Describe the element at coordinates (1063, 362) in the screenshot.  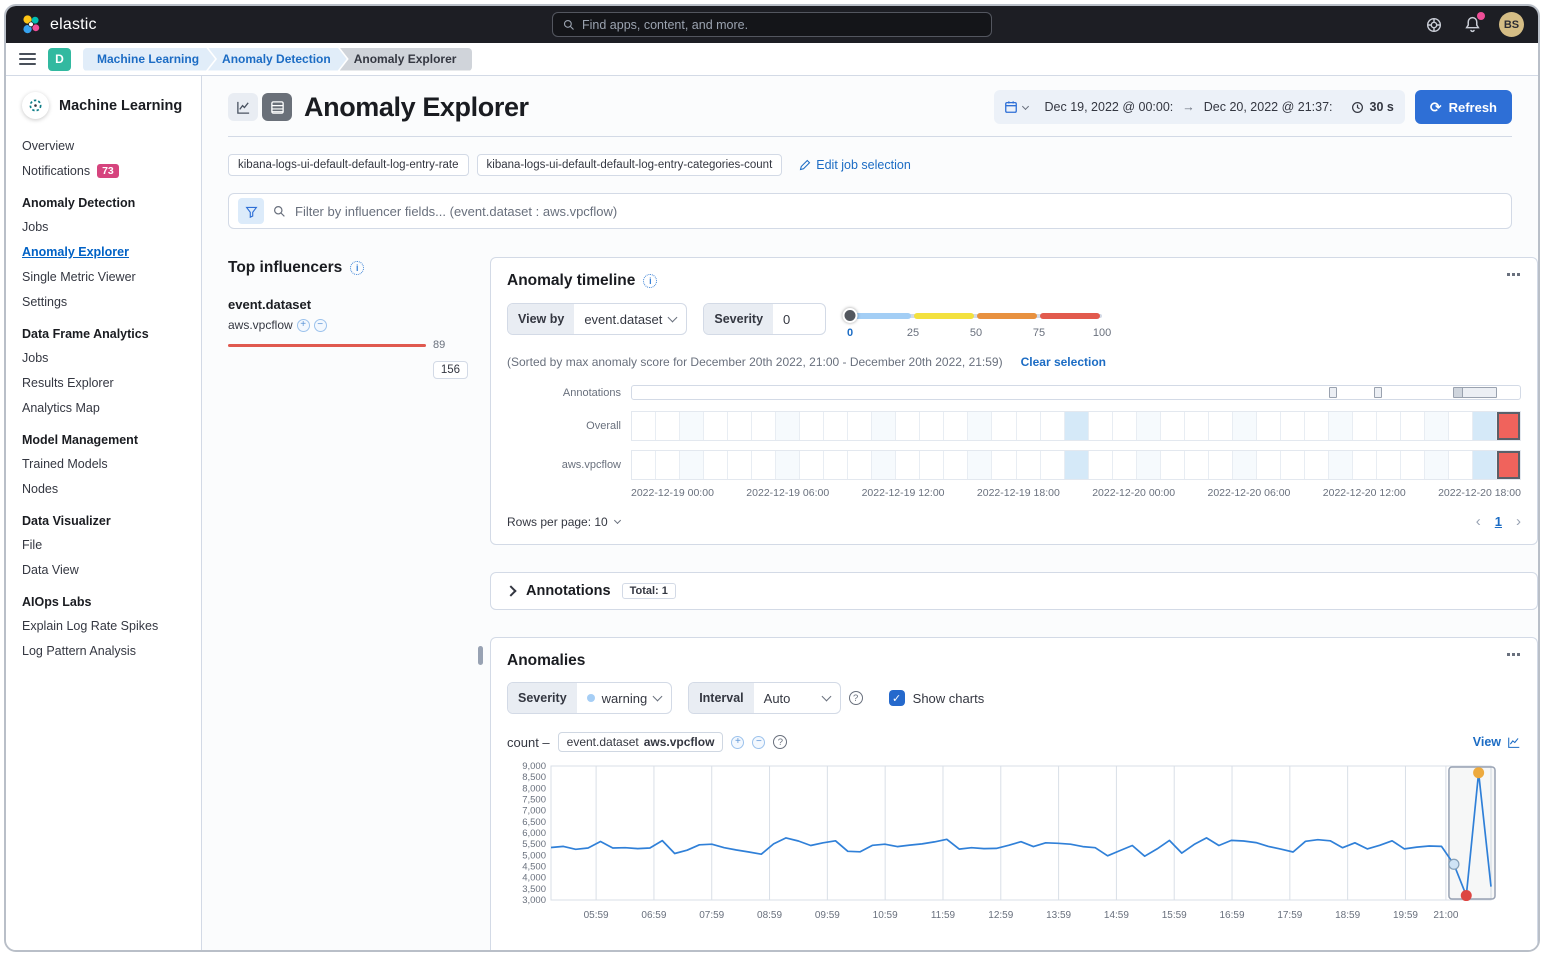
I see `clear-selection-link: Clear selection` at that location.